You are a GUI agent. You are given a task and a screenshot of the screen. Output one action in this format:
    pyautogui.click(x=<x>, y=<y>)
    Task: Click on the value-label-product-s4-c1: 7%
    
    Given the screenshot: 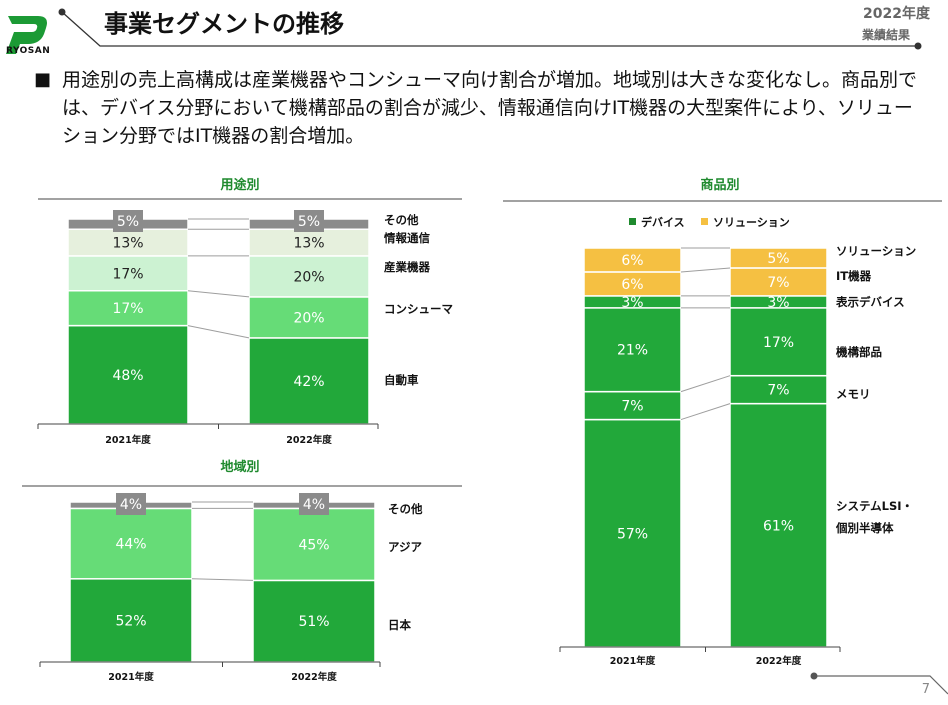 What is the action you would take?
    pyautogui.click(x=778, y=283)
    